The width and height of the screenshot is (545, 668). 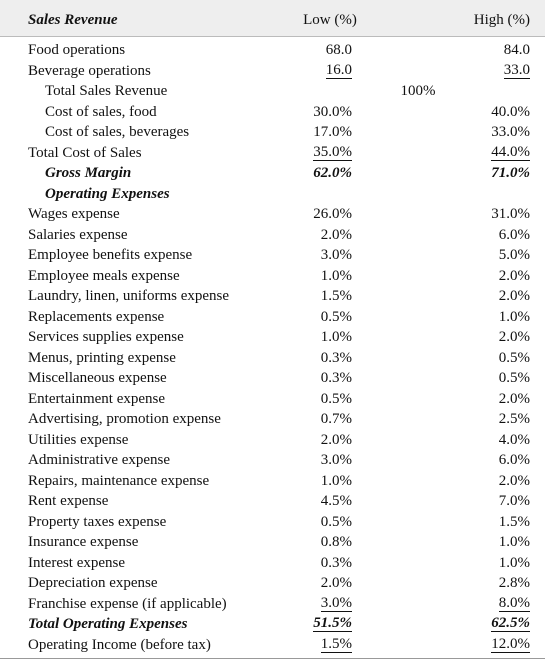 I want to click on row-label: Menus, printing expense, so click(x=102, y=357).